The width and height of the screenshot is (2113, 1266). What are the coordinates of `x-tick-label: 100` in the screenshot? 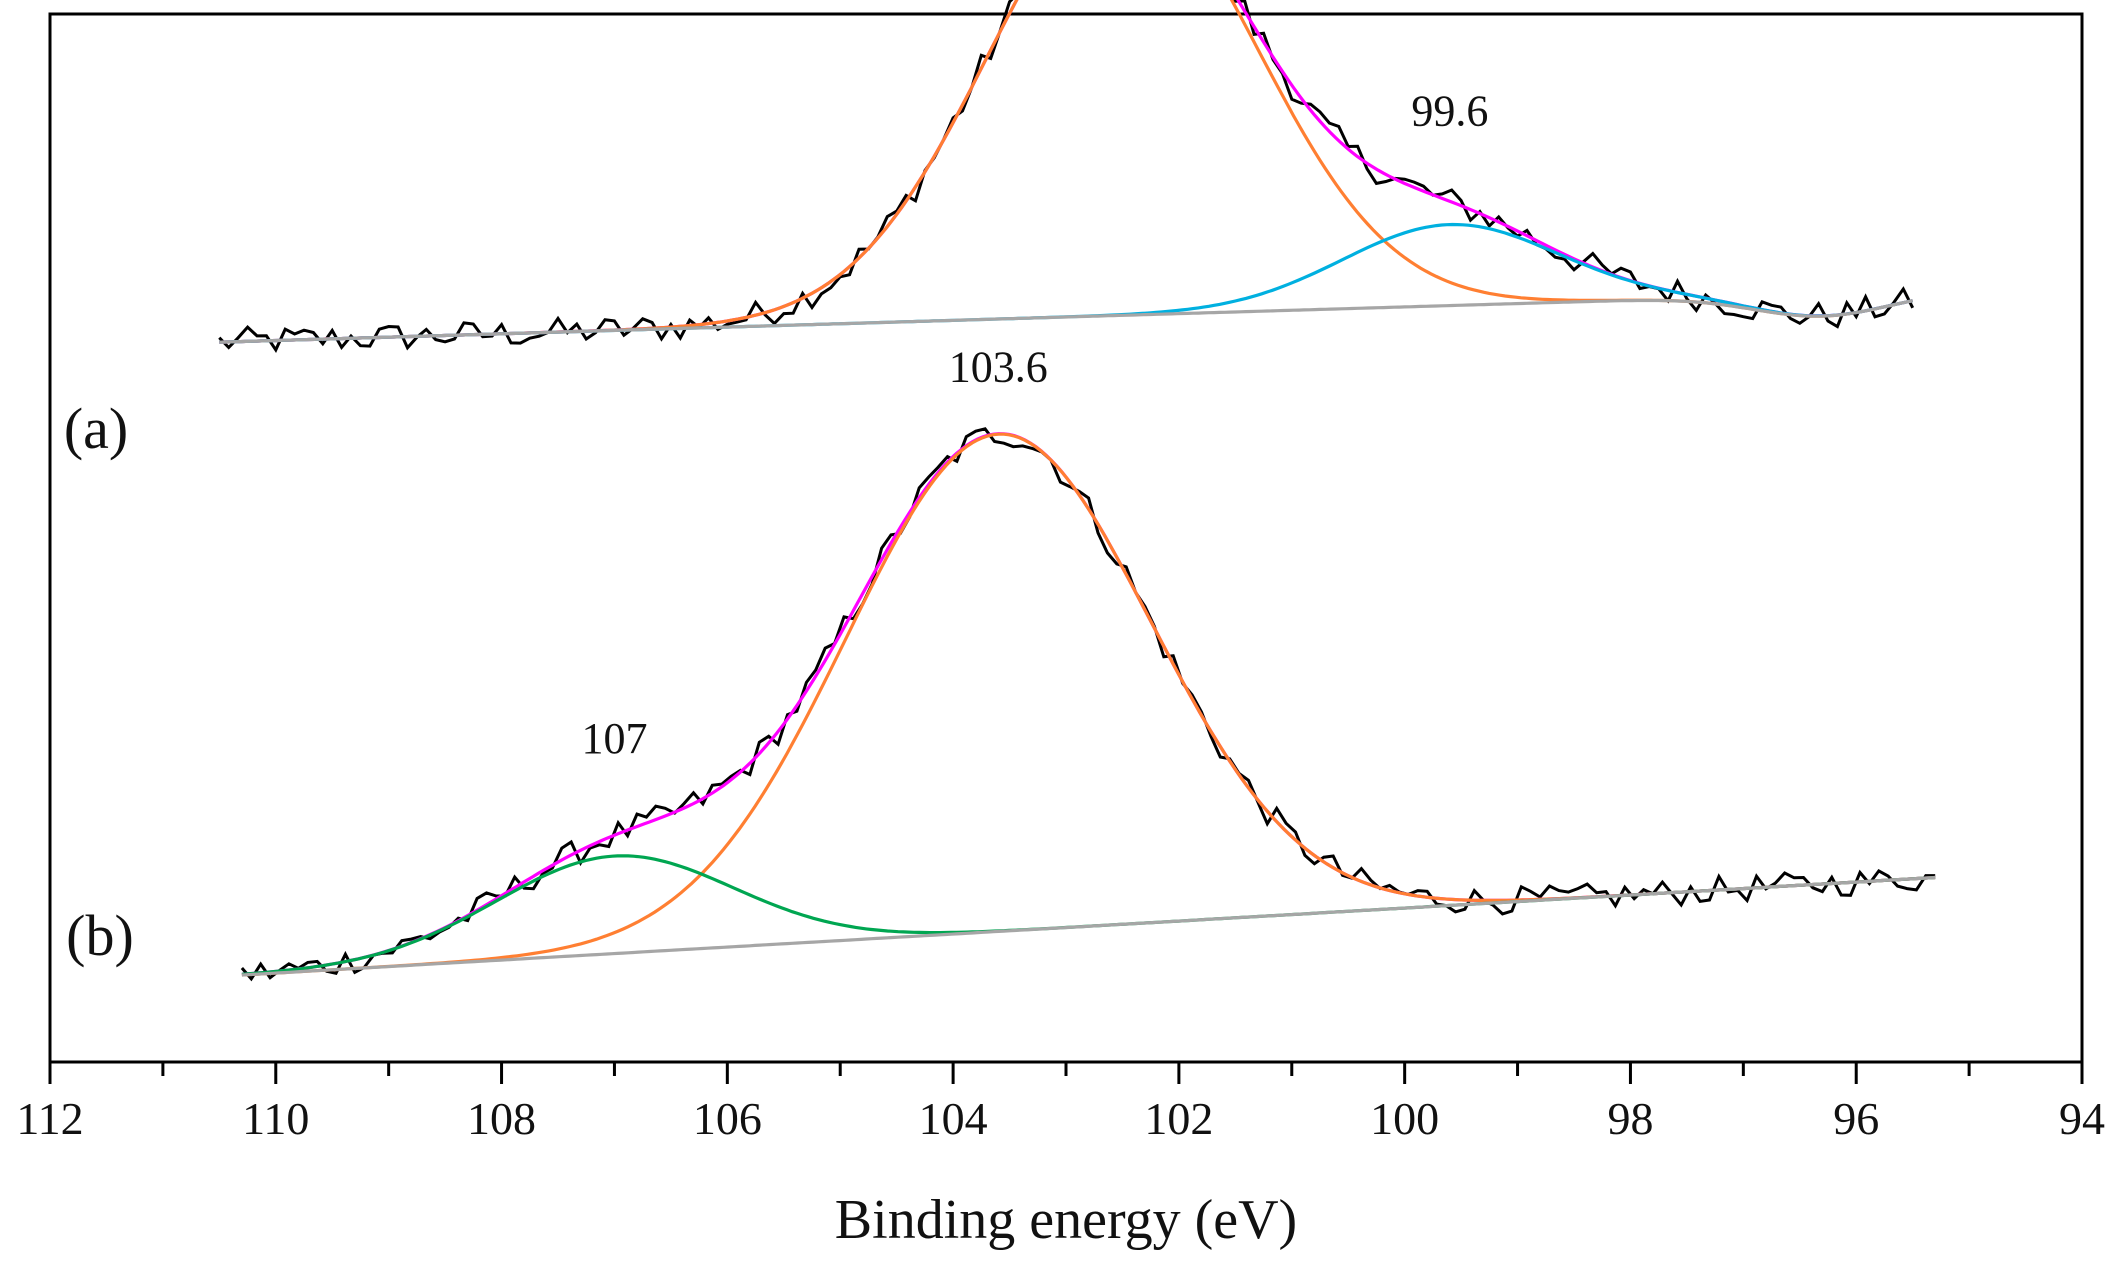 It's located at (1404, 1118).